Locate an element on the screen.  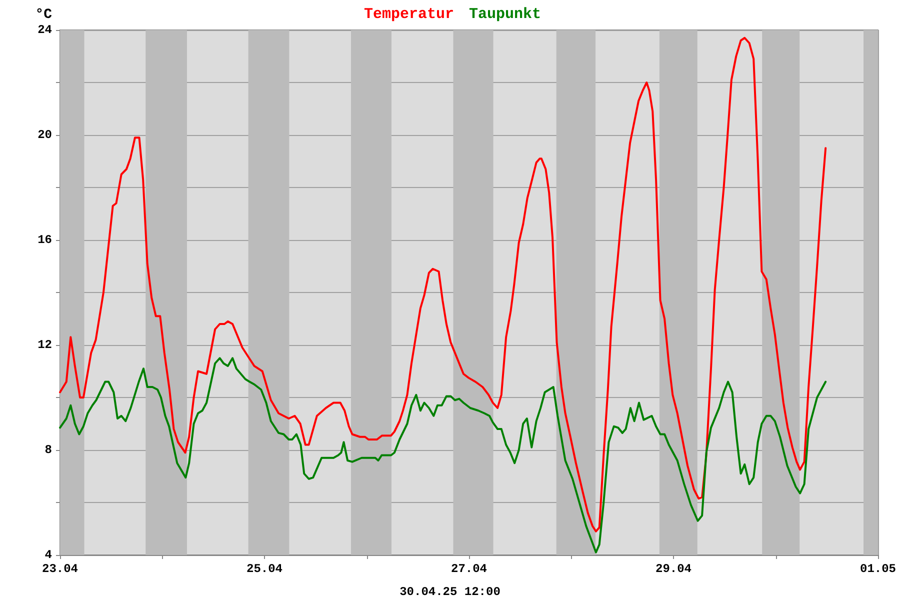
y-tick-label: 8 is located at coordinates (48, 450).